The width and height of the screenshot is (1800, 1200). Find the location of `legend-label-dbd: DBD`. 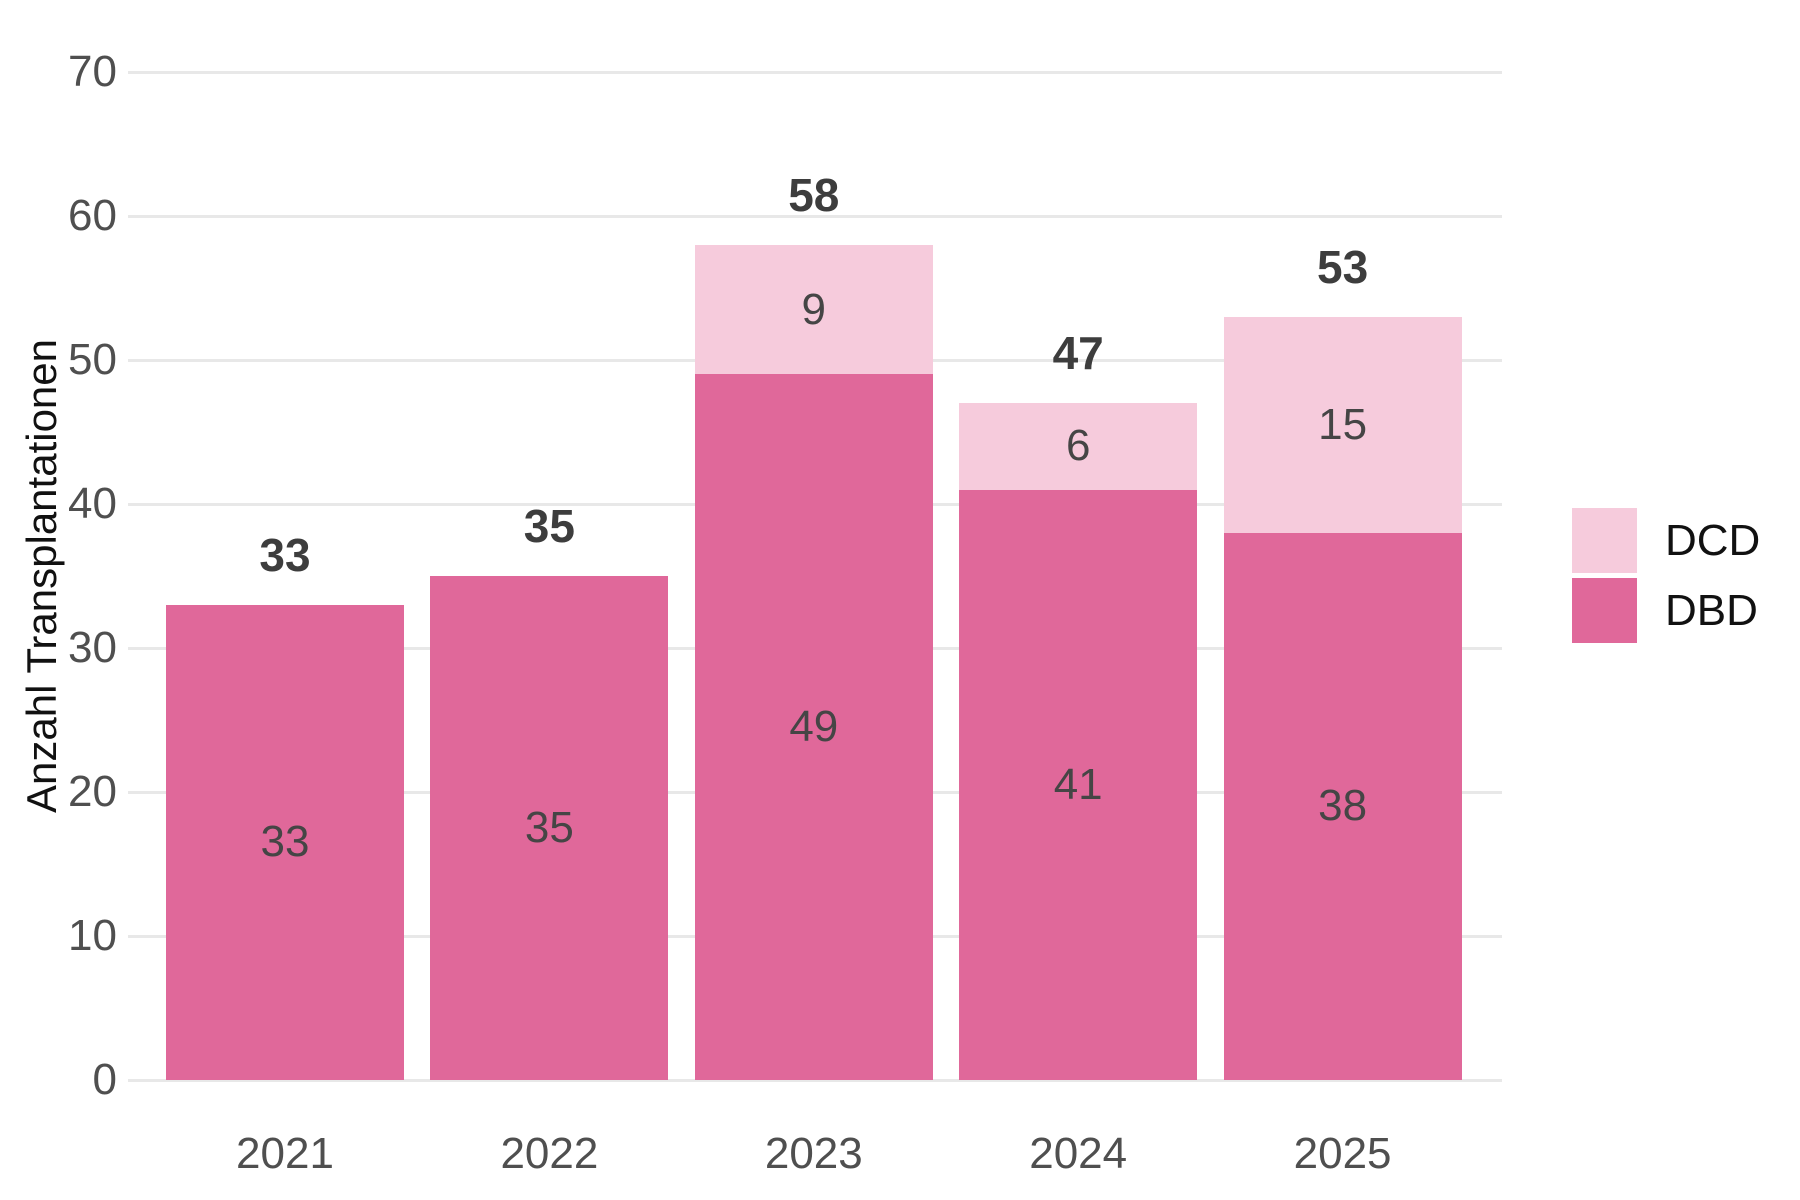

legend-label-dbd: DBD is located at coordinates (1711, 610).